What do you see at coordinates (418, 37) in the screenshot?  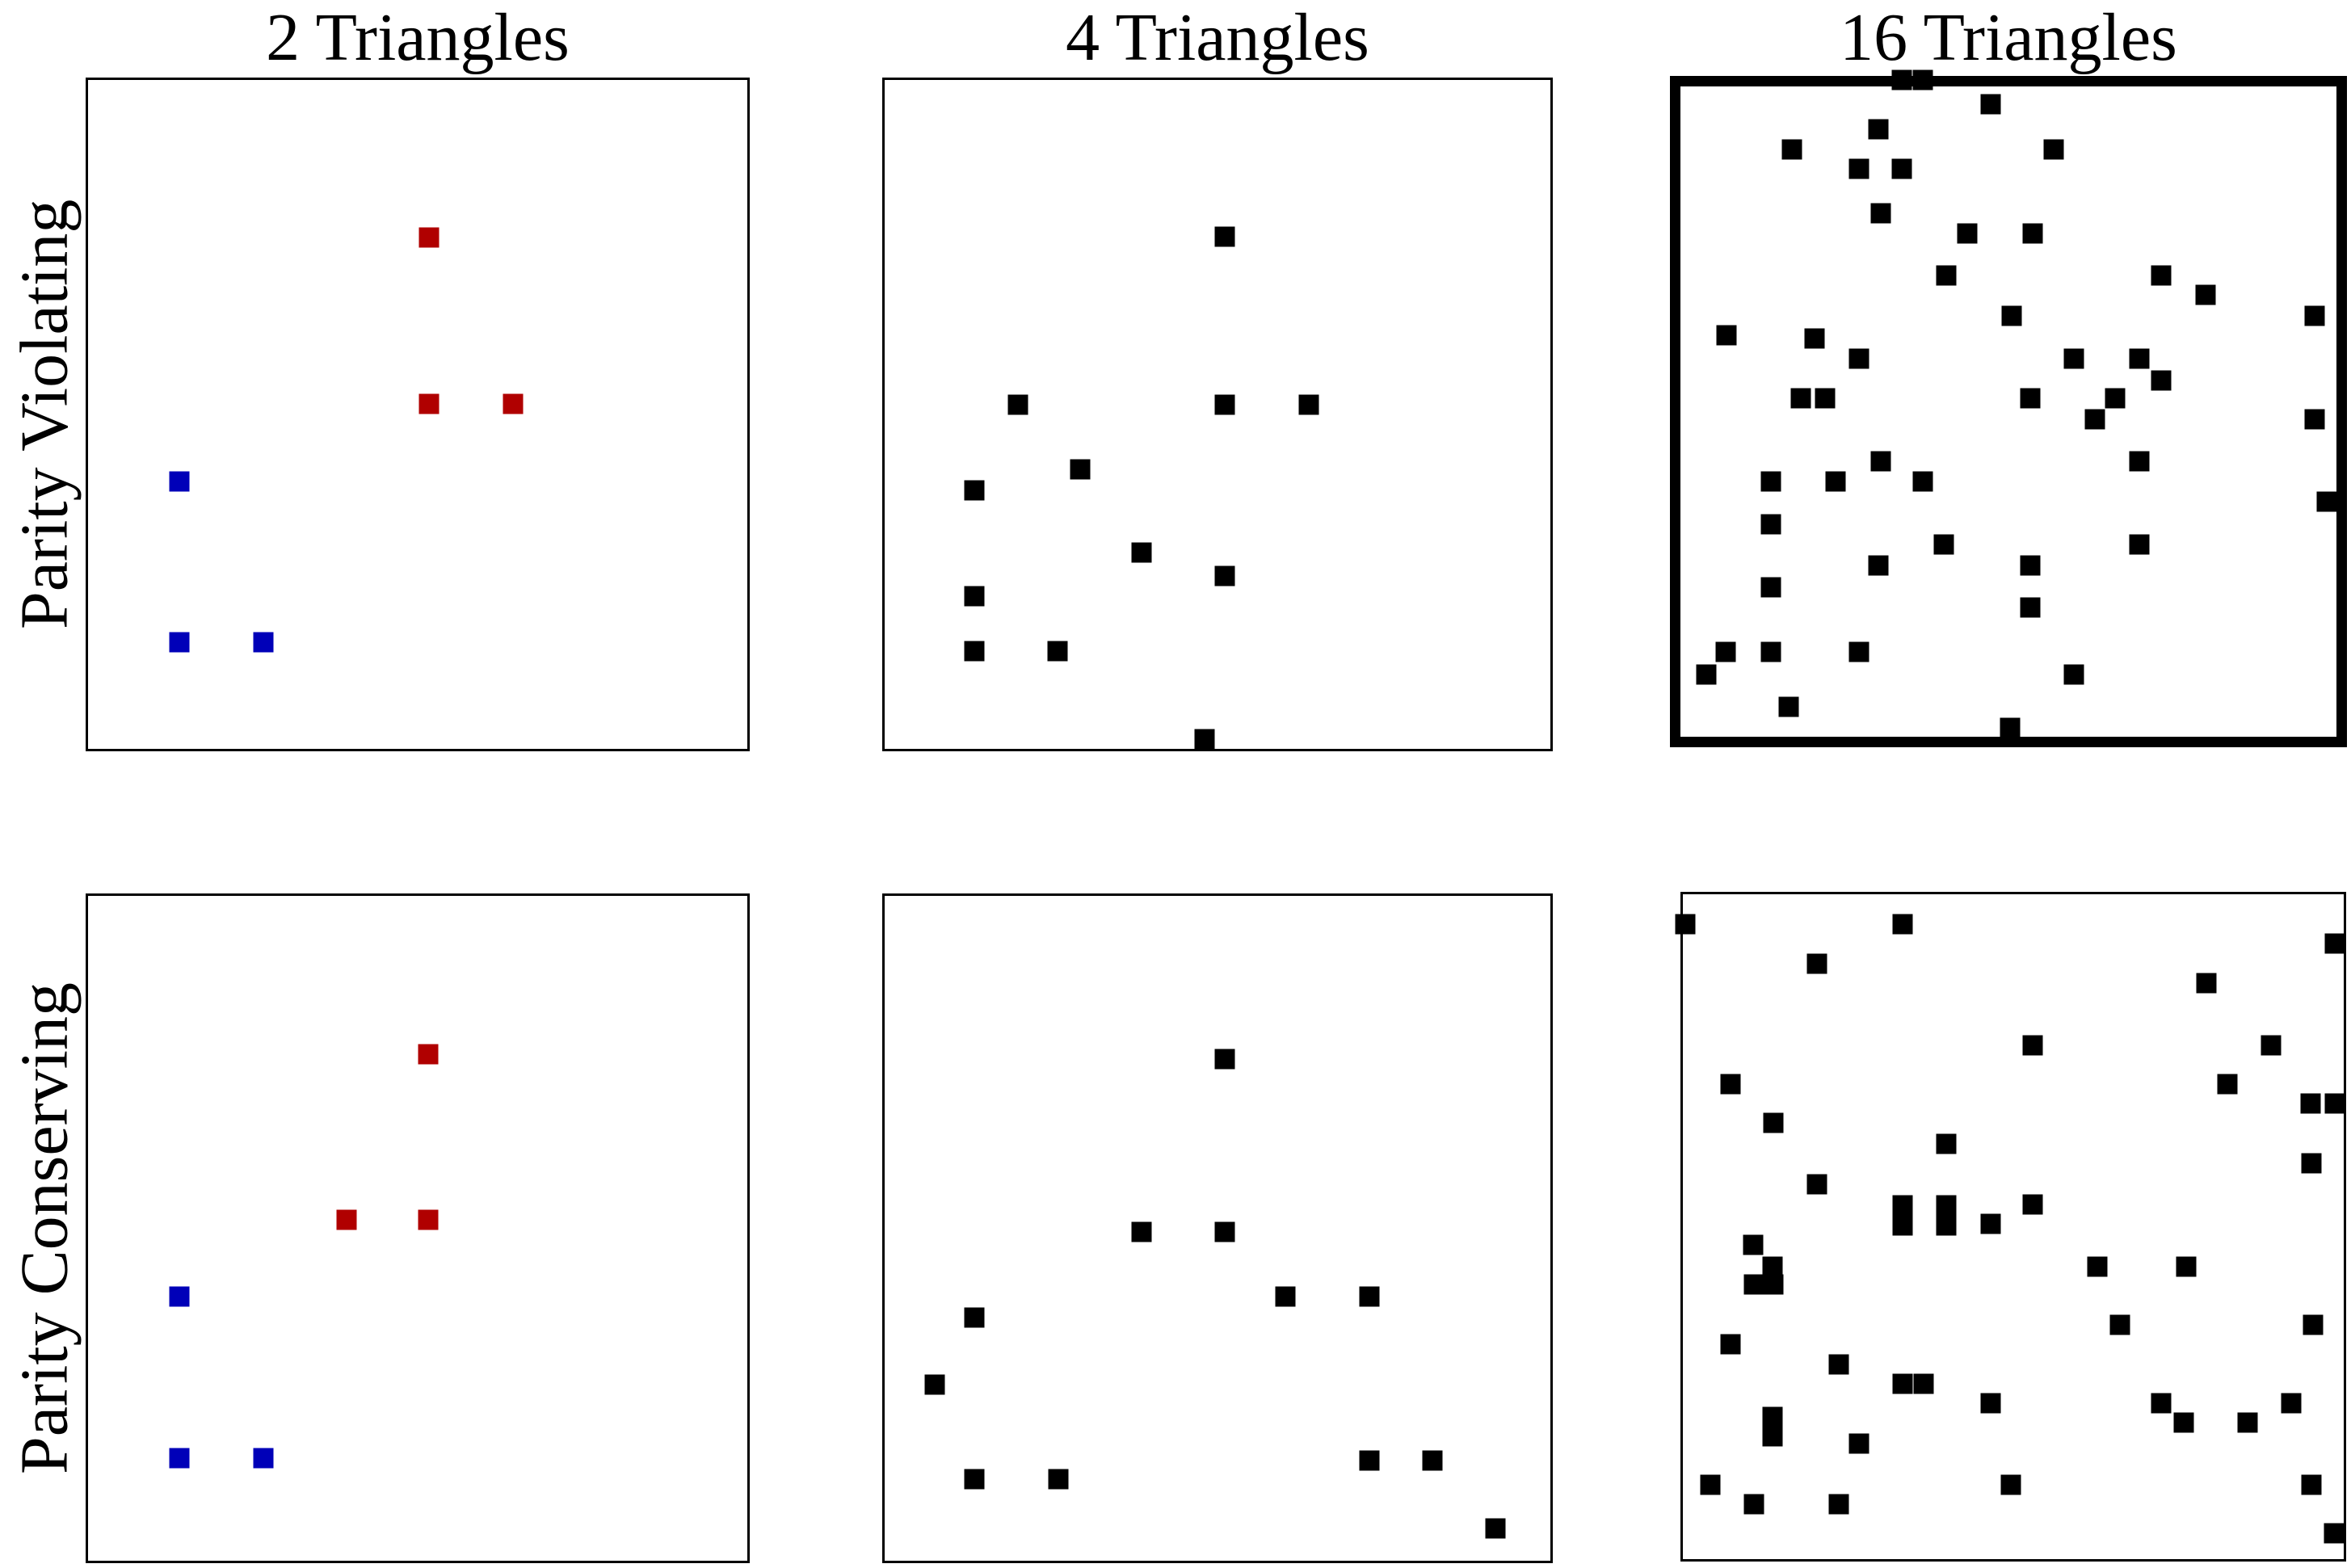 I see `column-title-2-triangles: 2 Triangles` at bounding box center [418, 37].